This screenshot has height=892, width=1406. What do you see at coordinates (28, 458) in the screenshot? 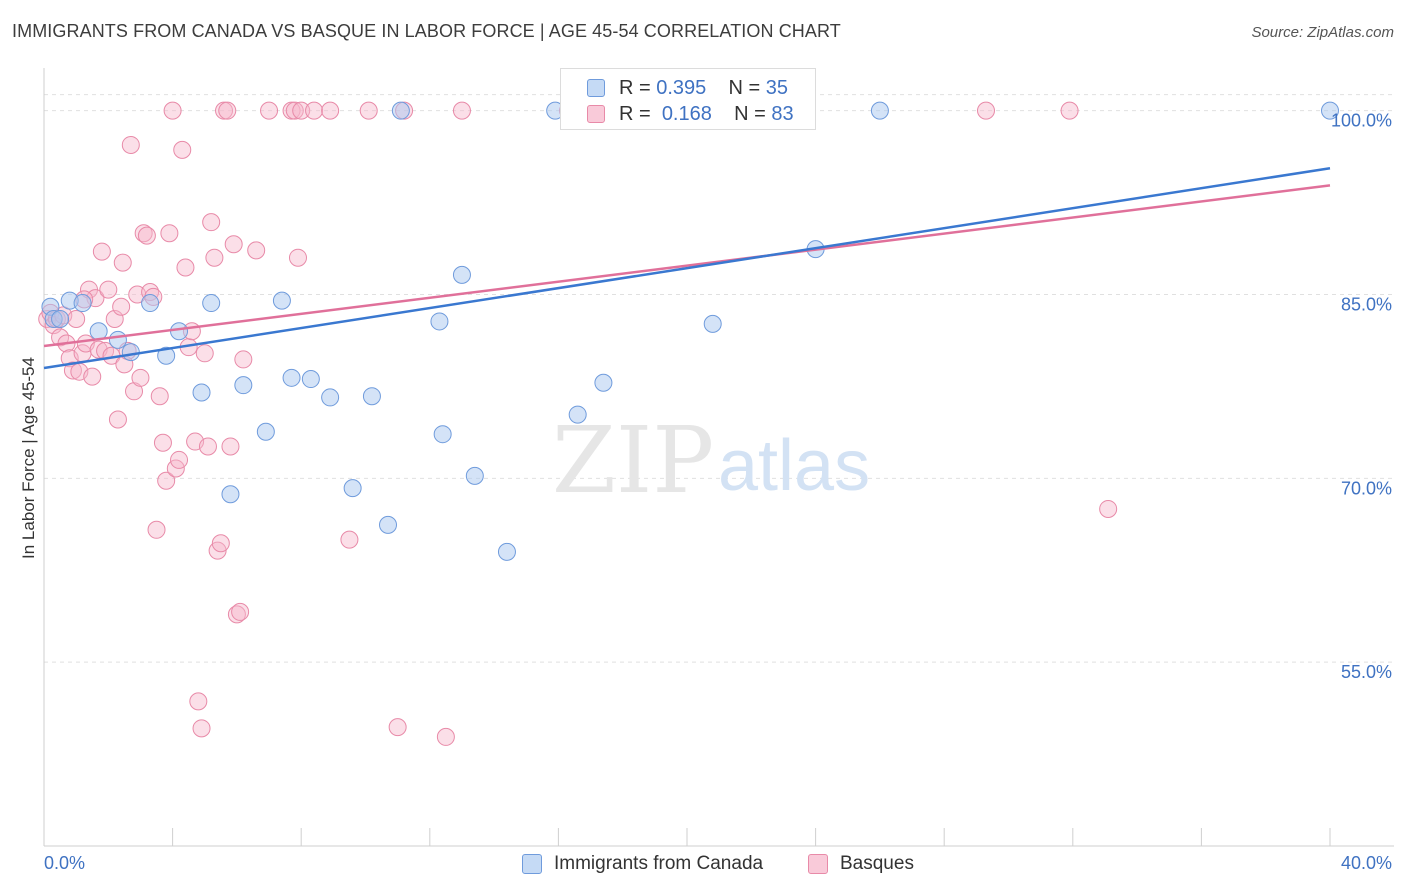
I see `y-axis-title: In Labor Force | Age 45-54` at bounding box center [28, 458].